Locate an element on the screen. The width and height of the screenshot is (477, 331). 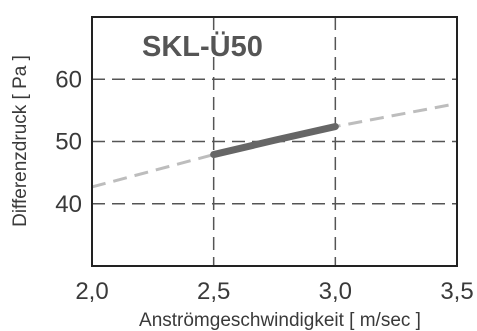
x-tick-label: 3,0 is located at coordinates (335, 291).